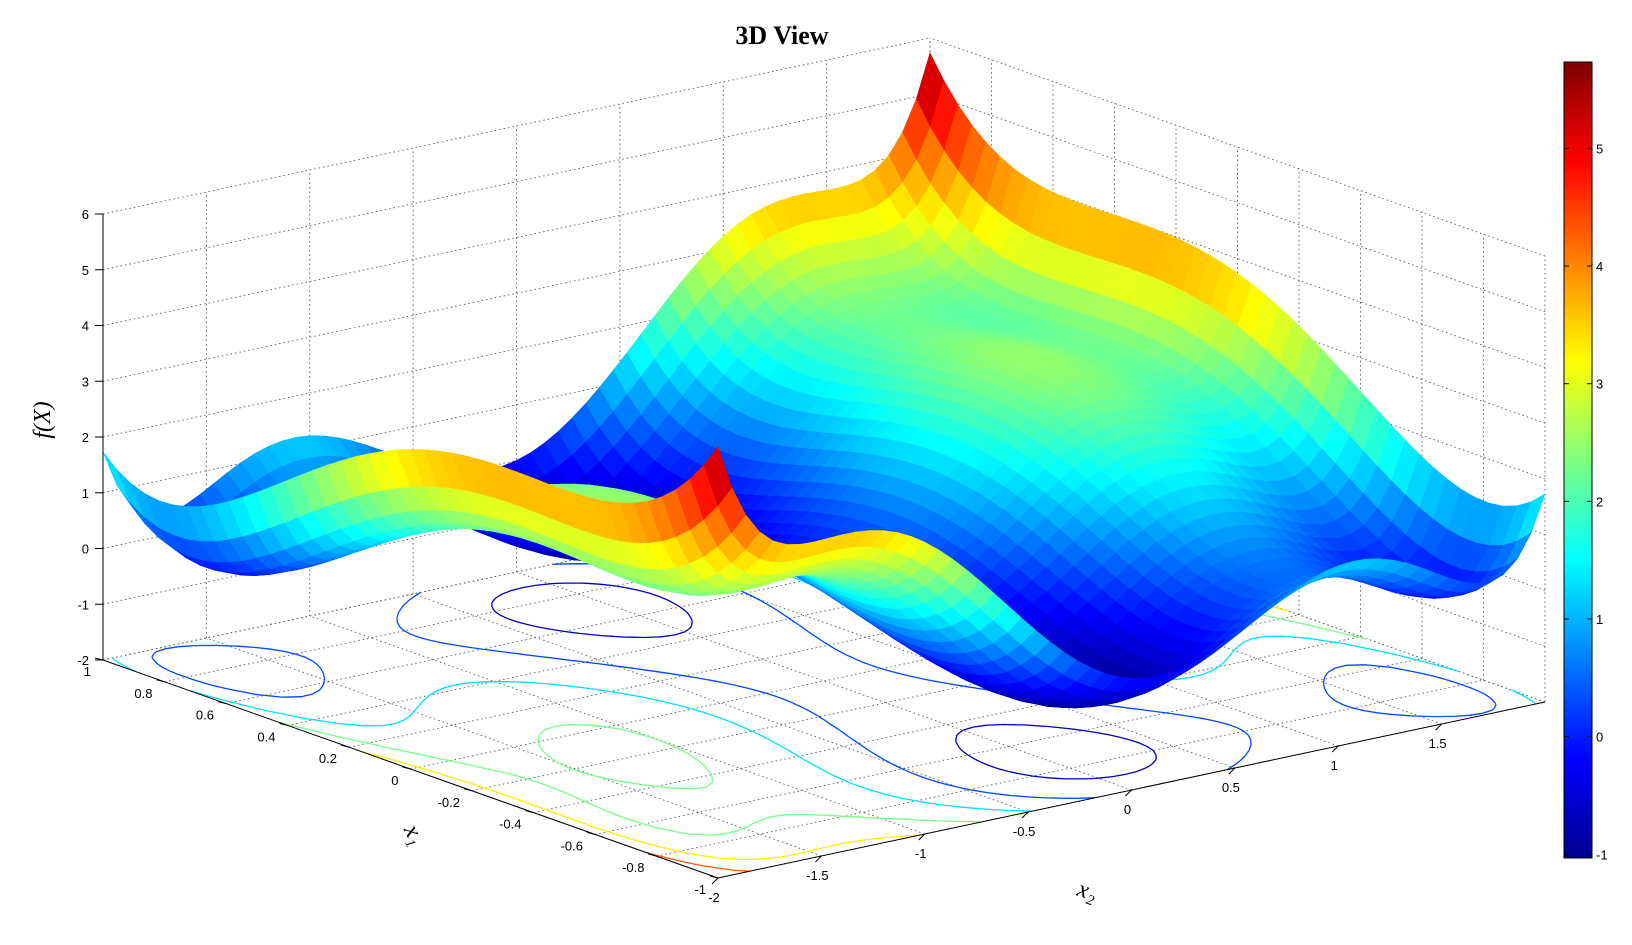 The height and width of the screenshot is (945, 1632). I want to click on x1-tick-label: -1, so click(700, 889).